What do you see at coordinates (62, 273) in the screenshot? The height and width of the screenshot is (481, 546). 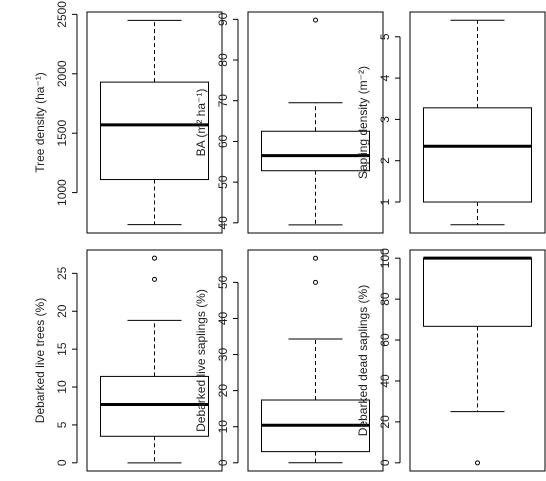 I see `y-tick-label: 25` at bounding box center [62, 273].